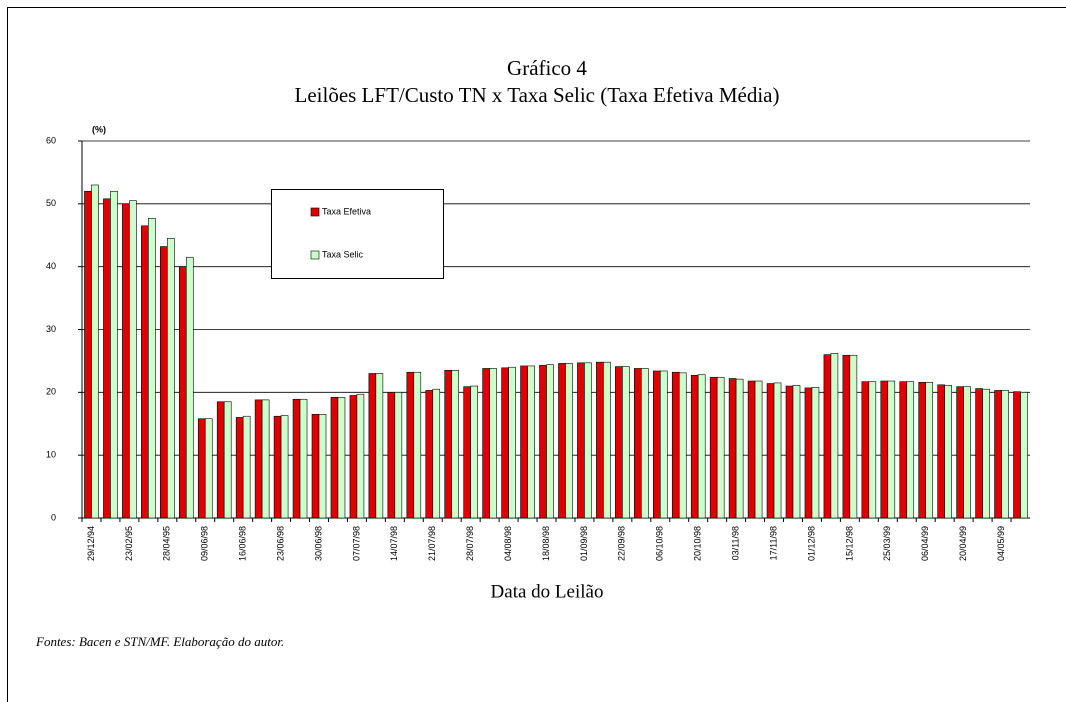 The width and height of the screenshot is (1066, 702). I want to click on x-tick-label: 06/04/99, so click(925, 543).